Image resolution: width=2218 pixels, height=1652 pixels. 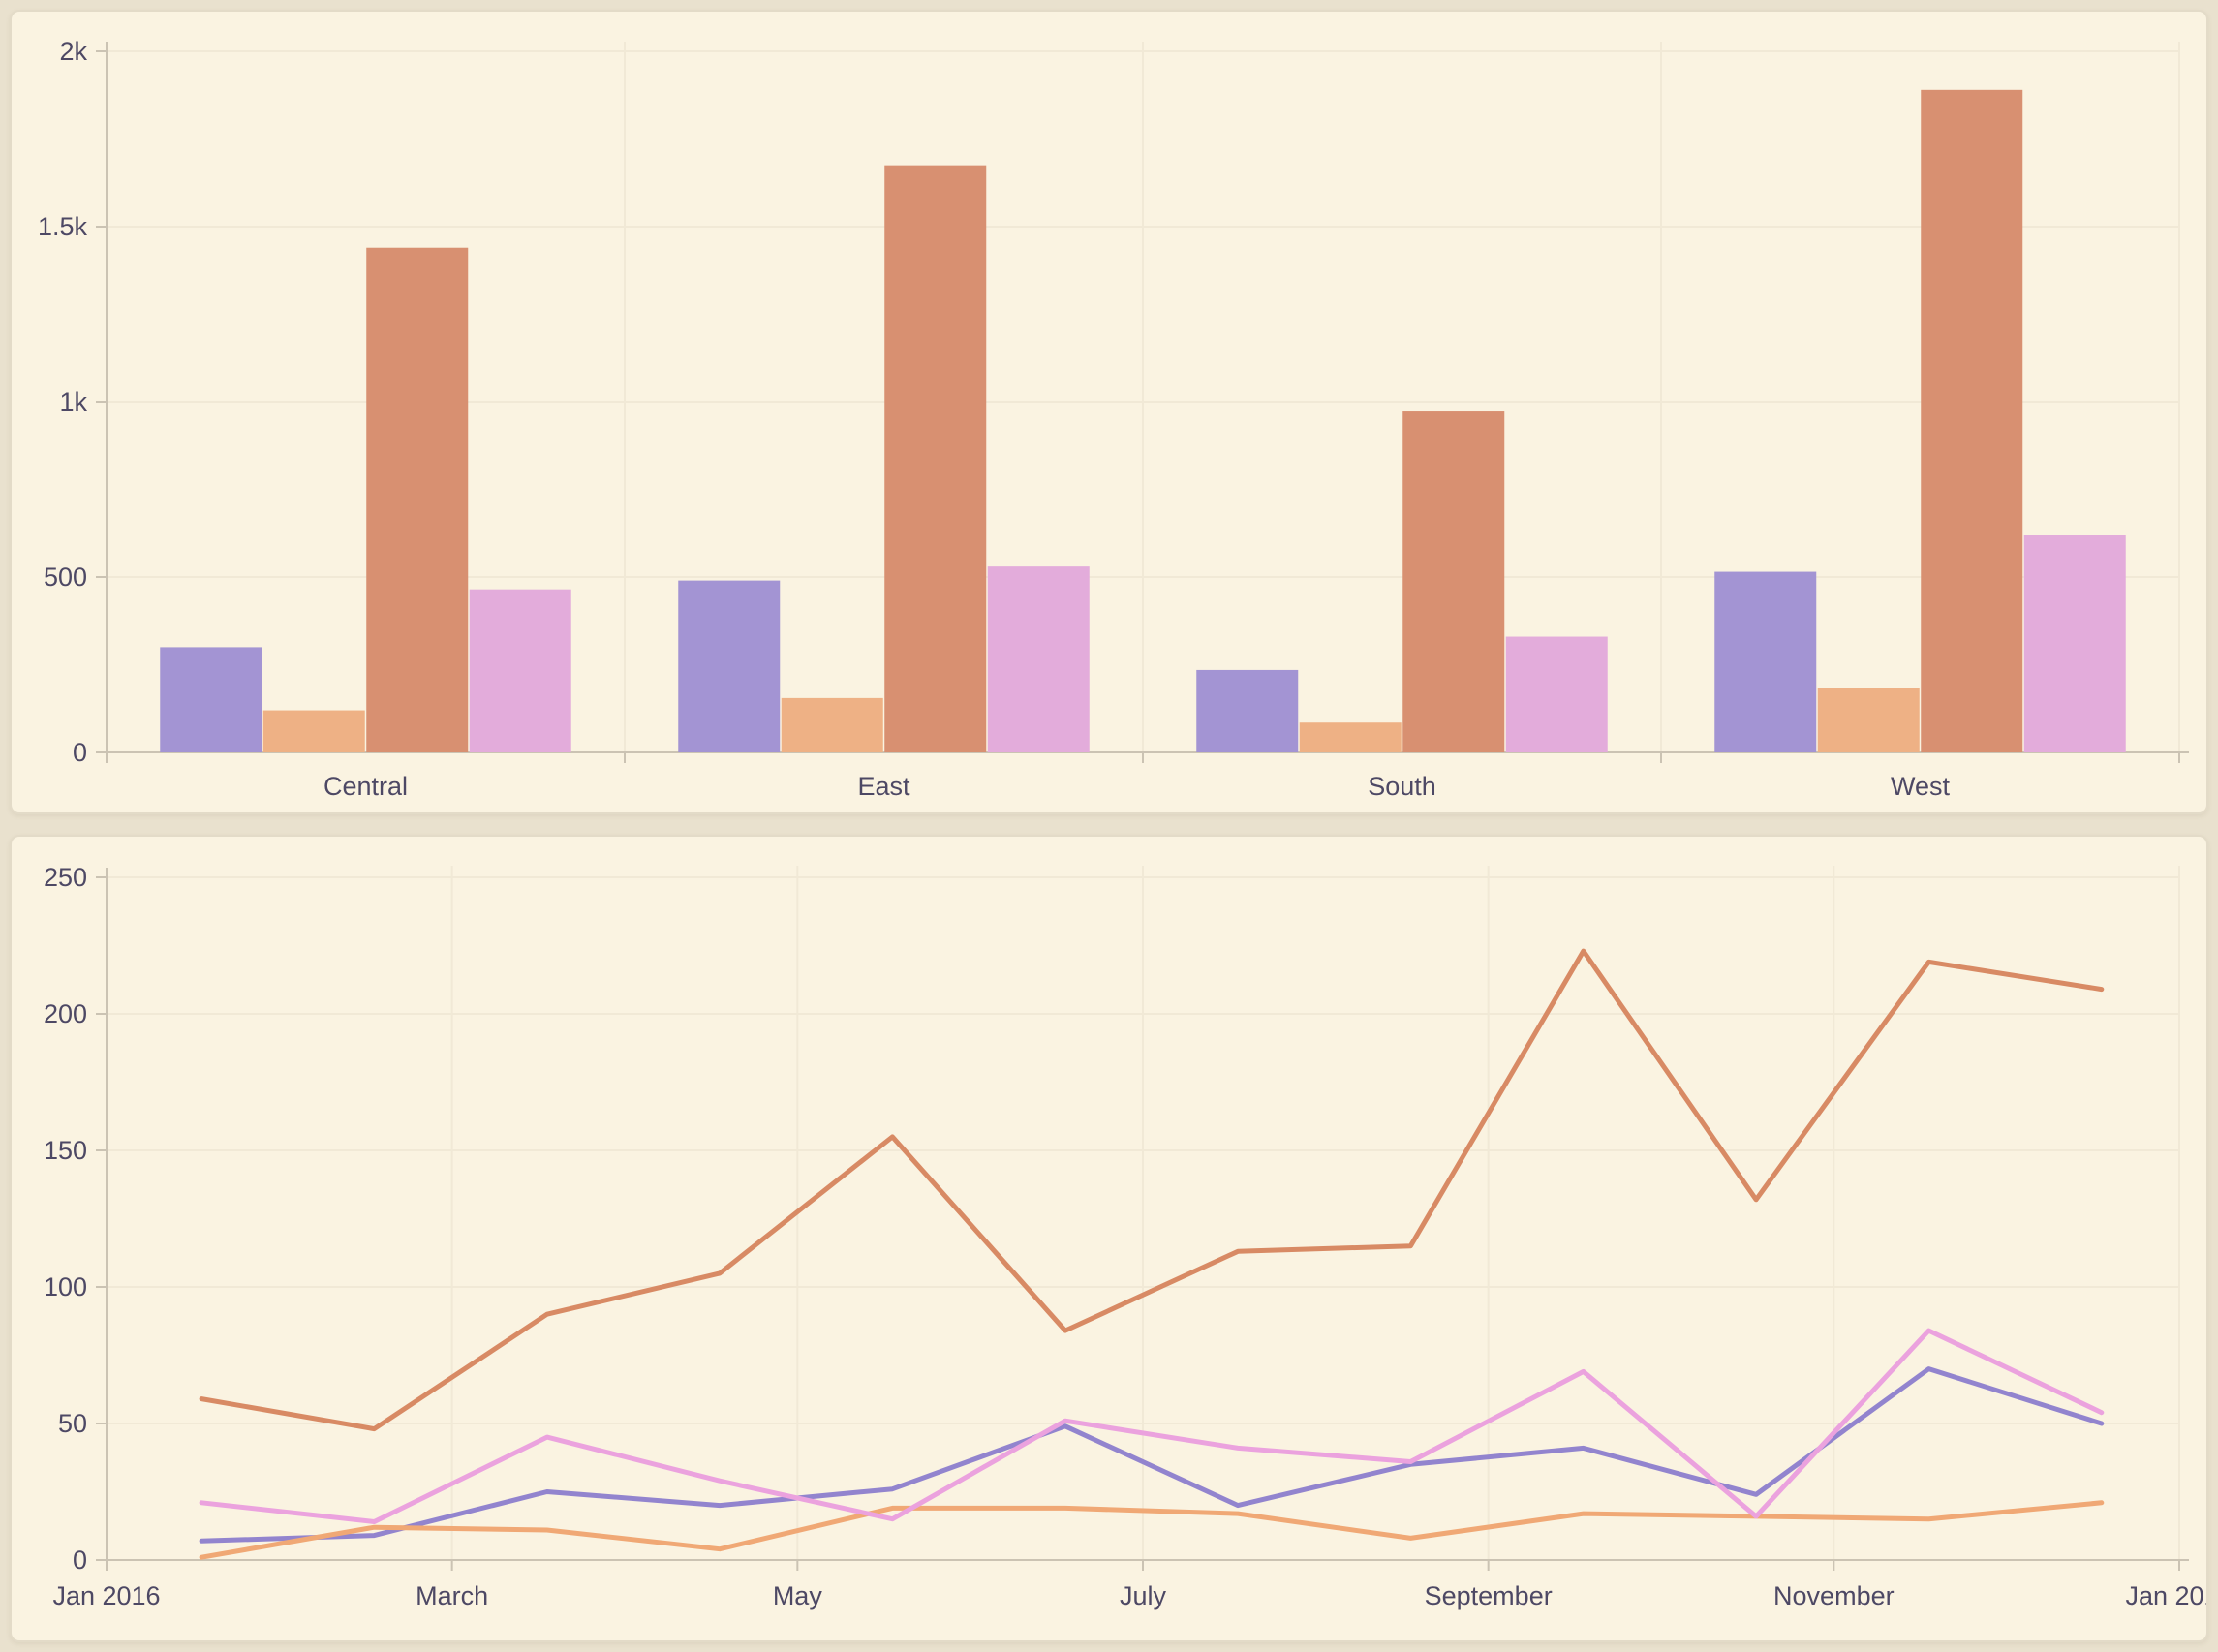 I want to click on svg-text: 200, so click(x=65, y=1014).